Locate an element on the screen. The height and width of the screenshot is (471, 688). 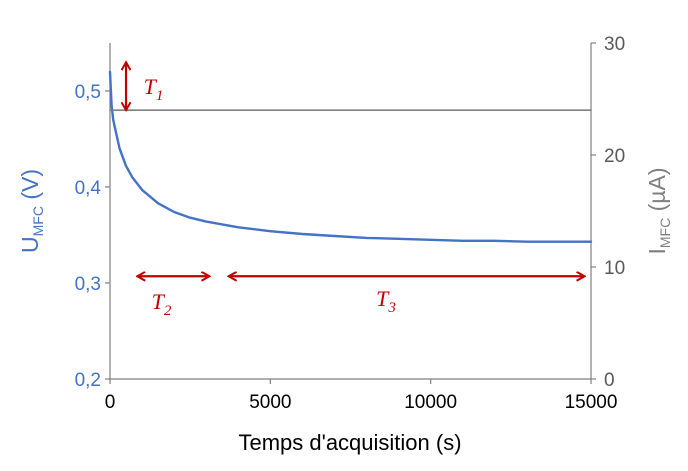
x-tick-label: 15000 is located at coordinates (591, 402).